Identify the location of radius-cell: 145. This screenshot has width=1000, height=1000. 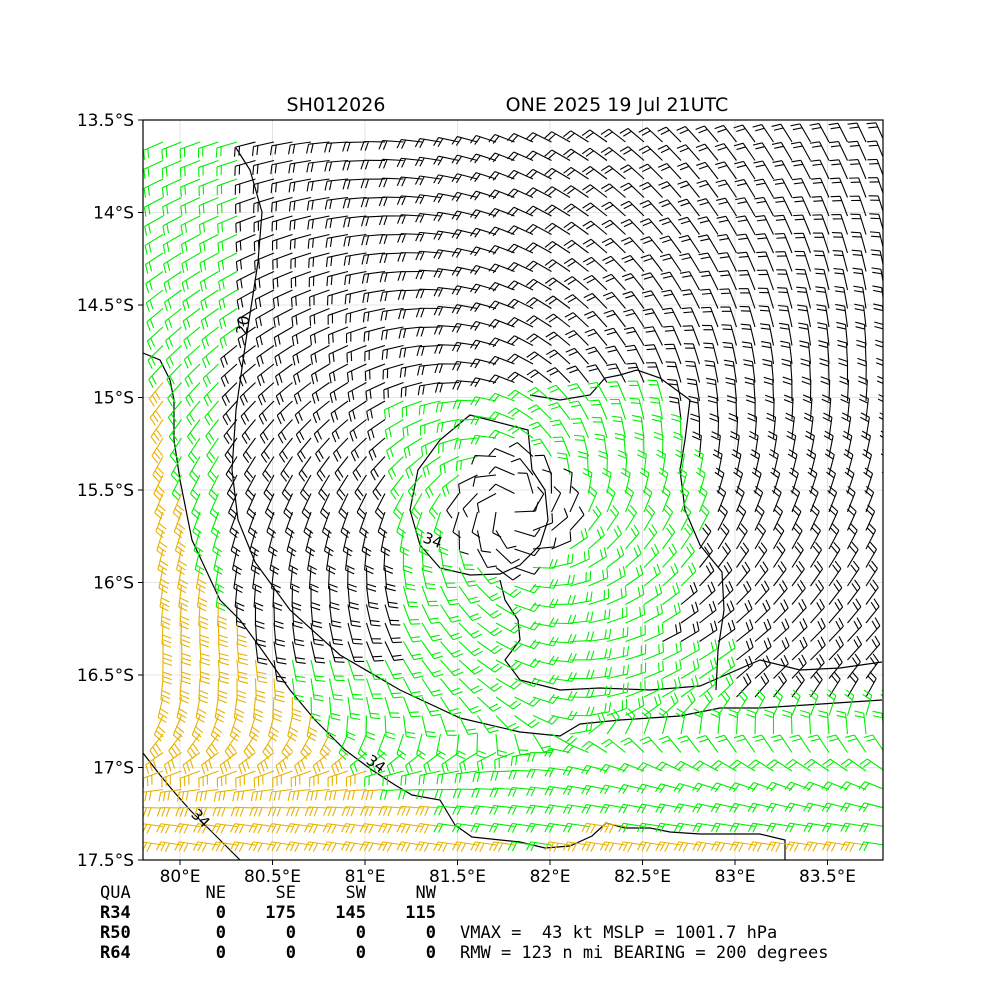
(350, 913).